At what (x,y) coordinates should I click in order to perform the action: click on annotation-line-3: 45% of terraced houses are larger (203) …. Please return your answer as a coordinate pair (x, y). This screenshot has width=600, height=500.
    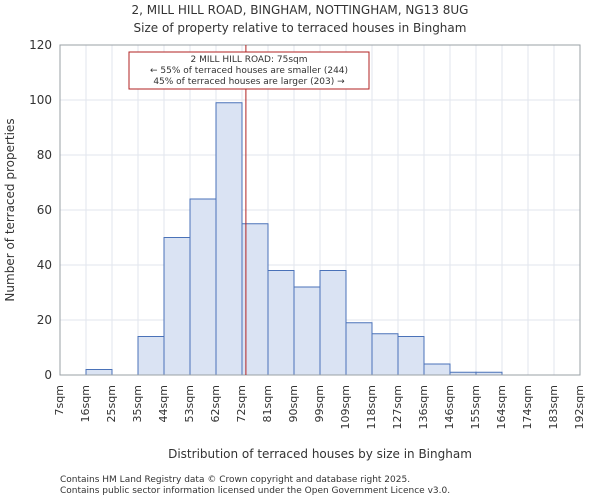
    Looking at the image, I should click on (249, 82).